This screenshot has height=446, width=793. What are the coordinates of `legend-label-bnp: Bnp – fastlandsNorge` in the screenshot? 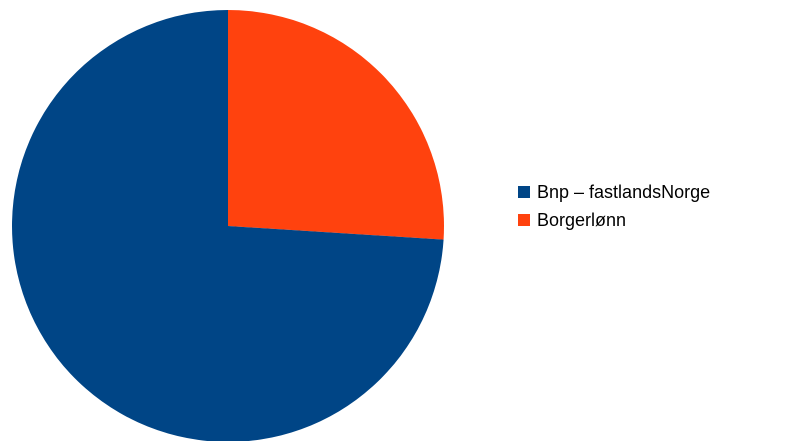 It's located at (624, 191).